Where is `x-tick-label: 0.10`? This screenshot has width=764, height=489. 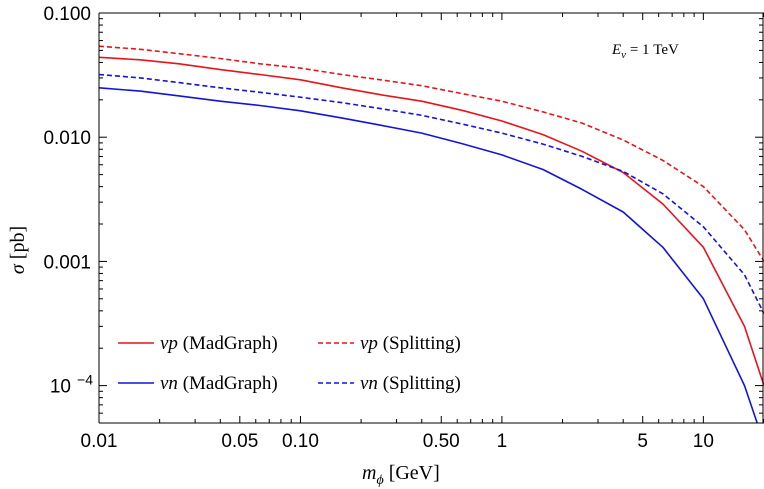
x-tick-label: 0.10 is located at coordinates (300, 441).